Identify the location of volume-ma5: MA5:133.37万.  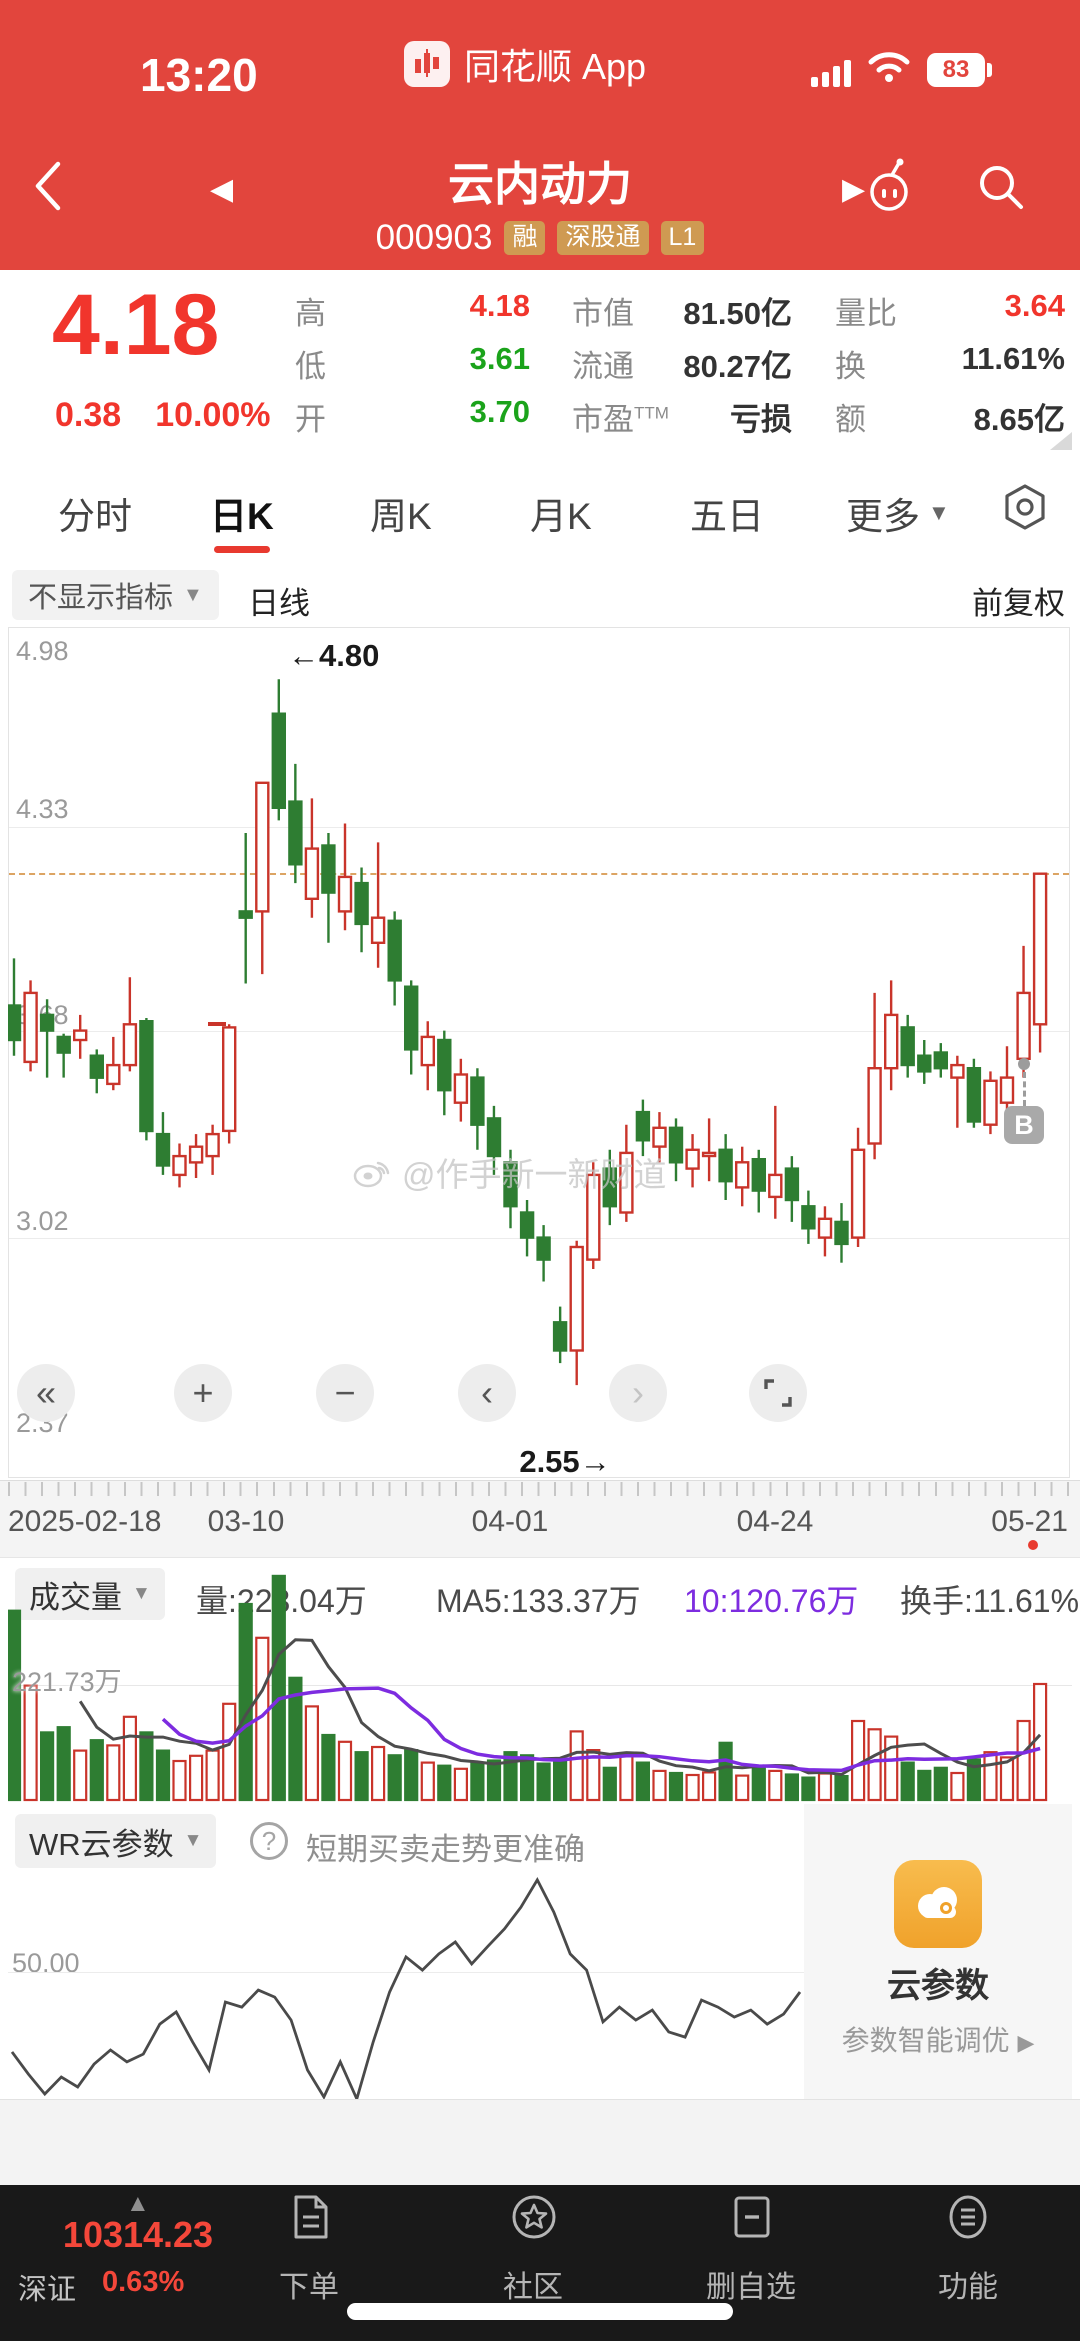
(538, 1601).